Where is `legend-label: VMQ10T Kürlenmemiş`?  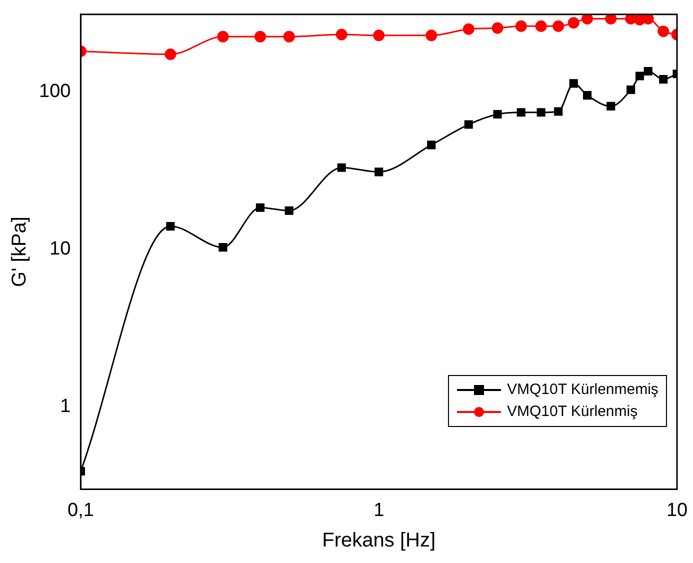
legend-label: VMQ10T Kürlenmemiş is located at coordinates (582, 390).